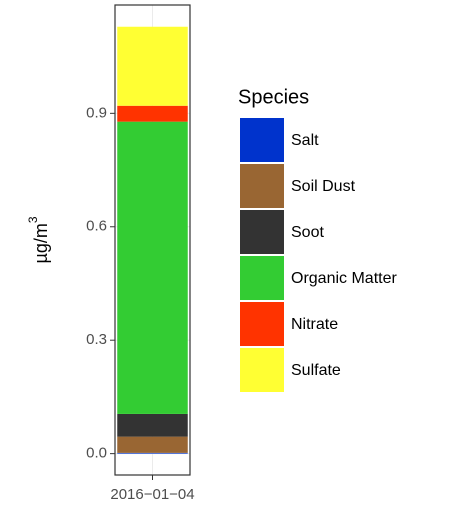 This screenshot has width=450, height=511. What do you see at coordinates (273, 97) in the screenshot?
I see `legend-title: Species` at bounding box center [273, 97].